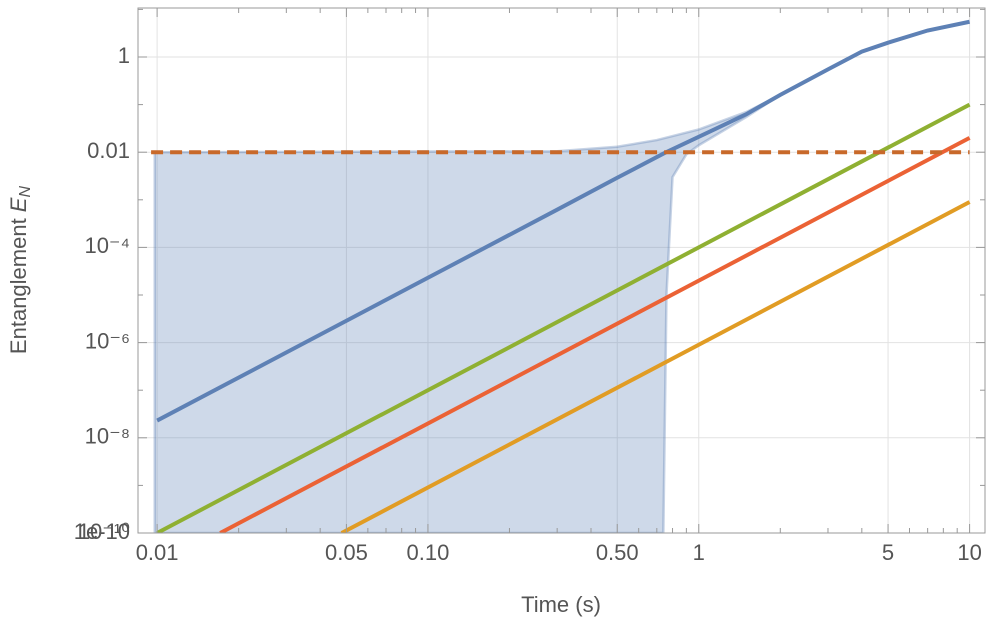 The image size is (996, 623). I want to click on y-tick-label: 0.01, so click(108, 150).